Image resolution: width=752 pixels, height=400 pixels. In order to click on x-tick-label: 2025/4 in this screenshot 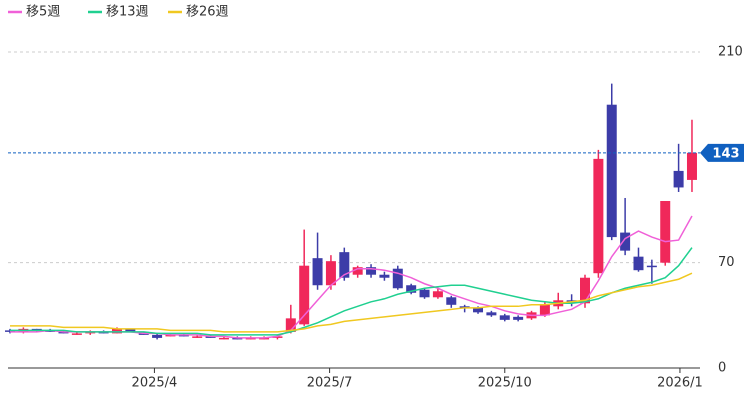, I will do `click(155, 383)`.